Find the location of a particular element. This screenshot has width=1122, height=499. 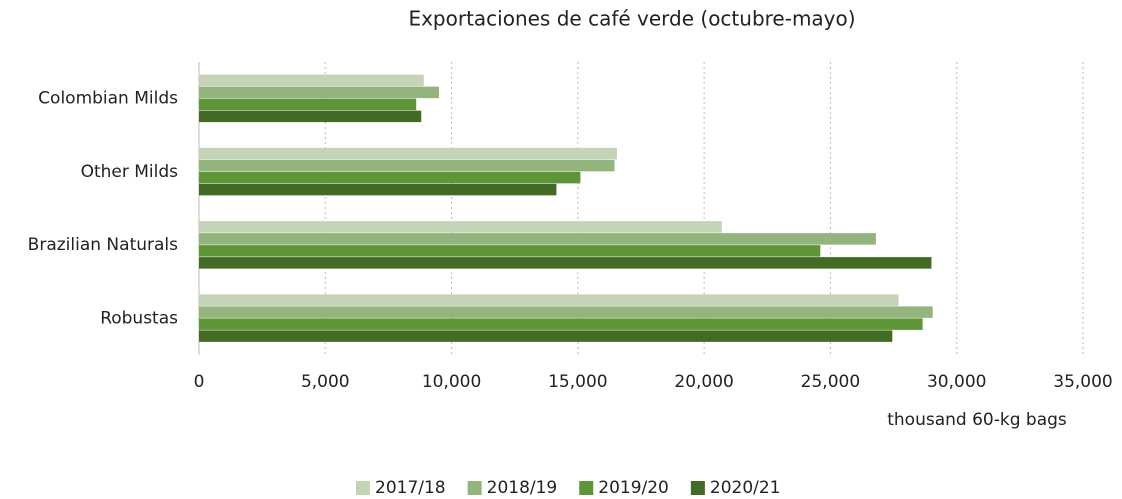

legend-label: 2019/20 is located at coordinates (633, 488).